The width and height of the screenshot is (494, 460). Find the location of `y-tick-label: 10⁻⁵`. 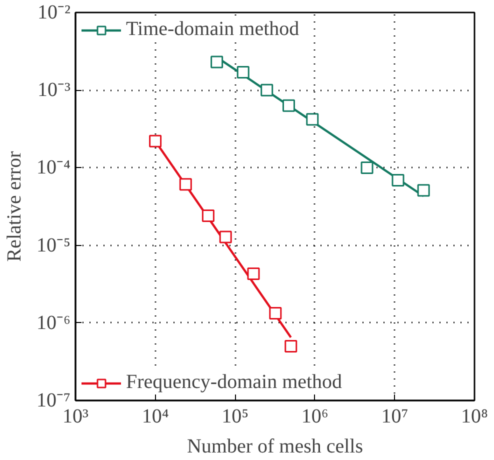

y-tick-label: 10⁻⁵ is located at coordinates (53, 245).